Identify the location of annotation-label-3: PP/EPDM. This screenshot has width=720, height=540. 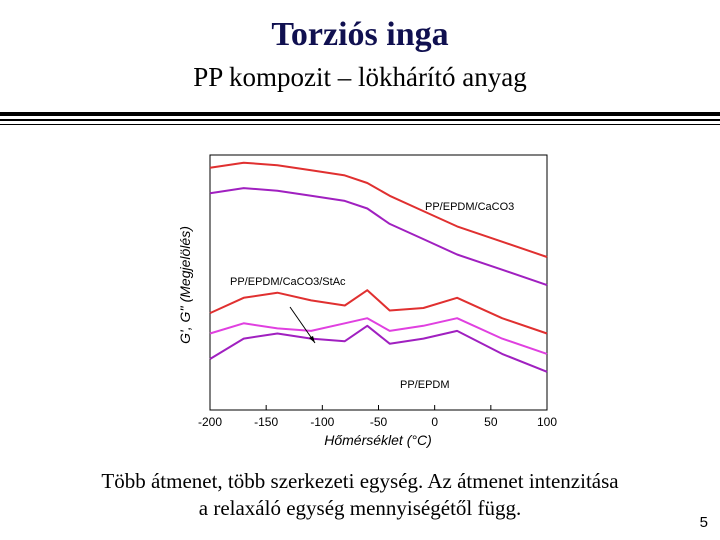
(425, 385).